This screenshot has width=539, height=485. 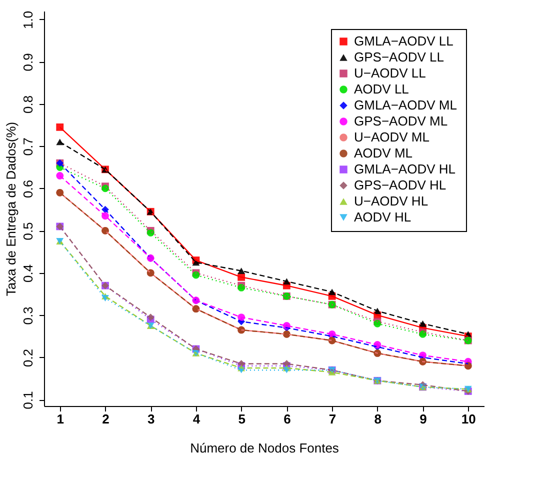 What do you see at coordinates (28, 104) in the screenshot?
I see `y-tick-label: 0.8` at bounding box center [28, 104].